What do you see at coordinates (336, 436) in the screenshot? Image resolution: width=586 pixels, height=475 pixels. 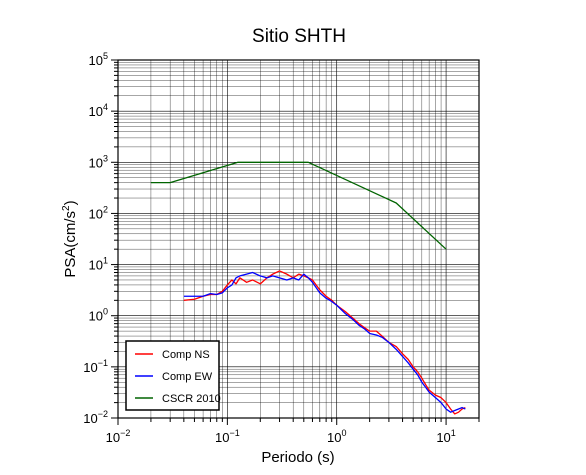 I see `x-tick-label: 10⁰` at bounding box center [336, 436].